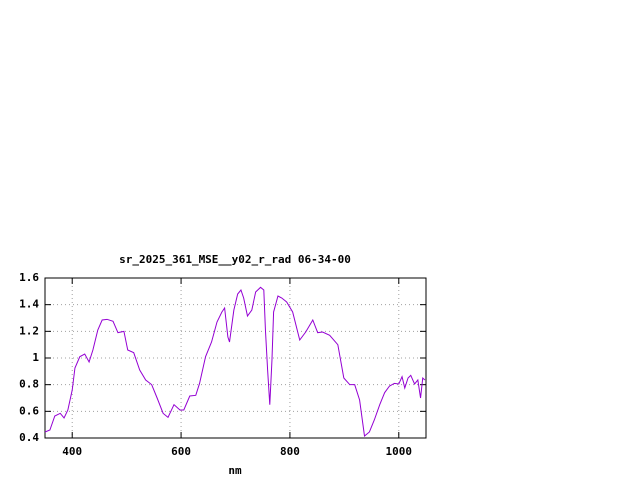  What do you see at coordinates (399, 451) in the screenshot?
I see `x-tick-label: 1000` at bounding box center [399, 451].